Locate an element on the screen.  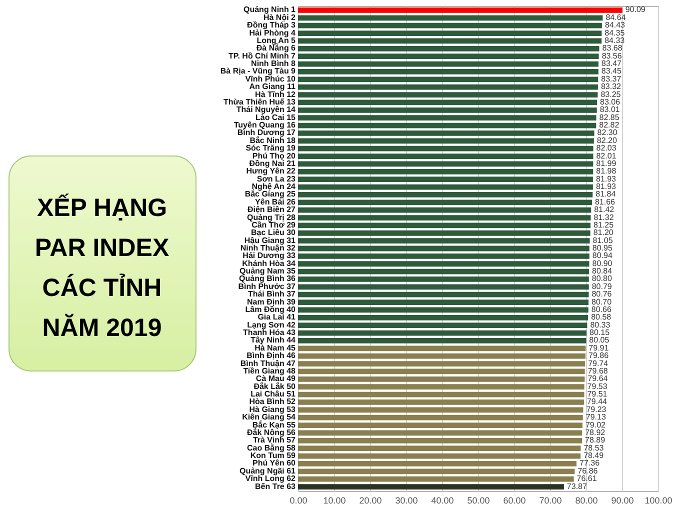
data-label: 83.25 is located at coordinates (611, 94).